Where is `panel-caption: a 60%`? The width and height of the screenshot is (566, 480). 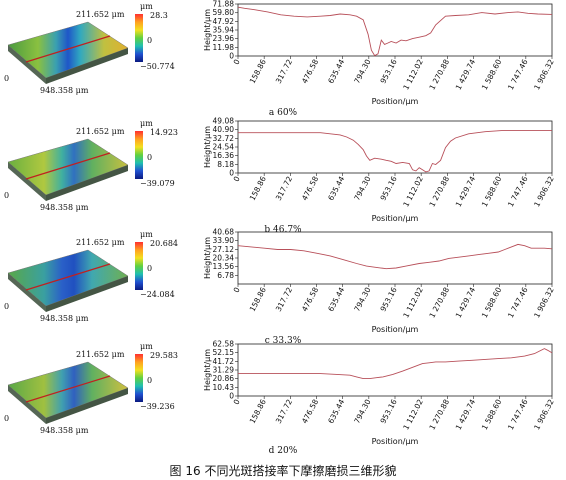
panel-caption: a 60% is located at coordinates (283, 113).